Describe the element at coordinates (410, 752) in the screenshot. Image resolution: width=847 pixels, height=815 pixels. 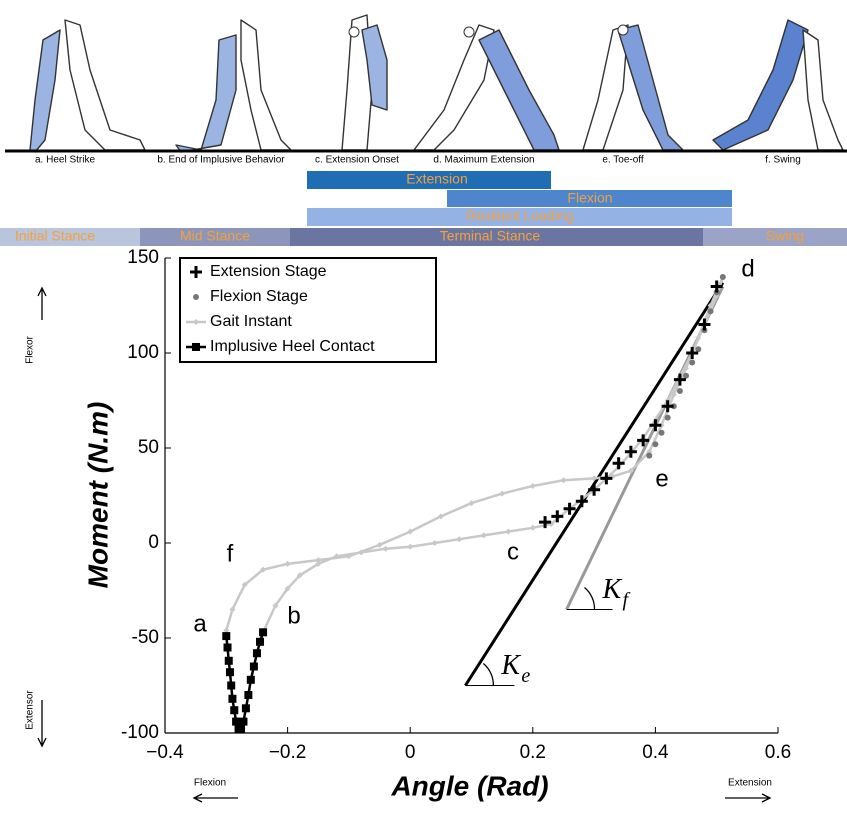
I see `x-tick-label: 0` at that location.